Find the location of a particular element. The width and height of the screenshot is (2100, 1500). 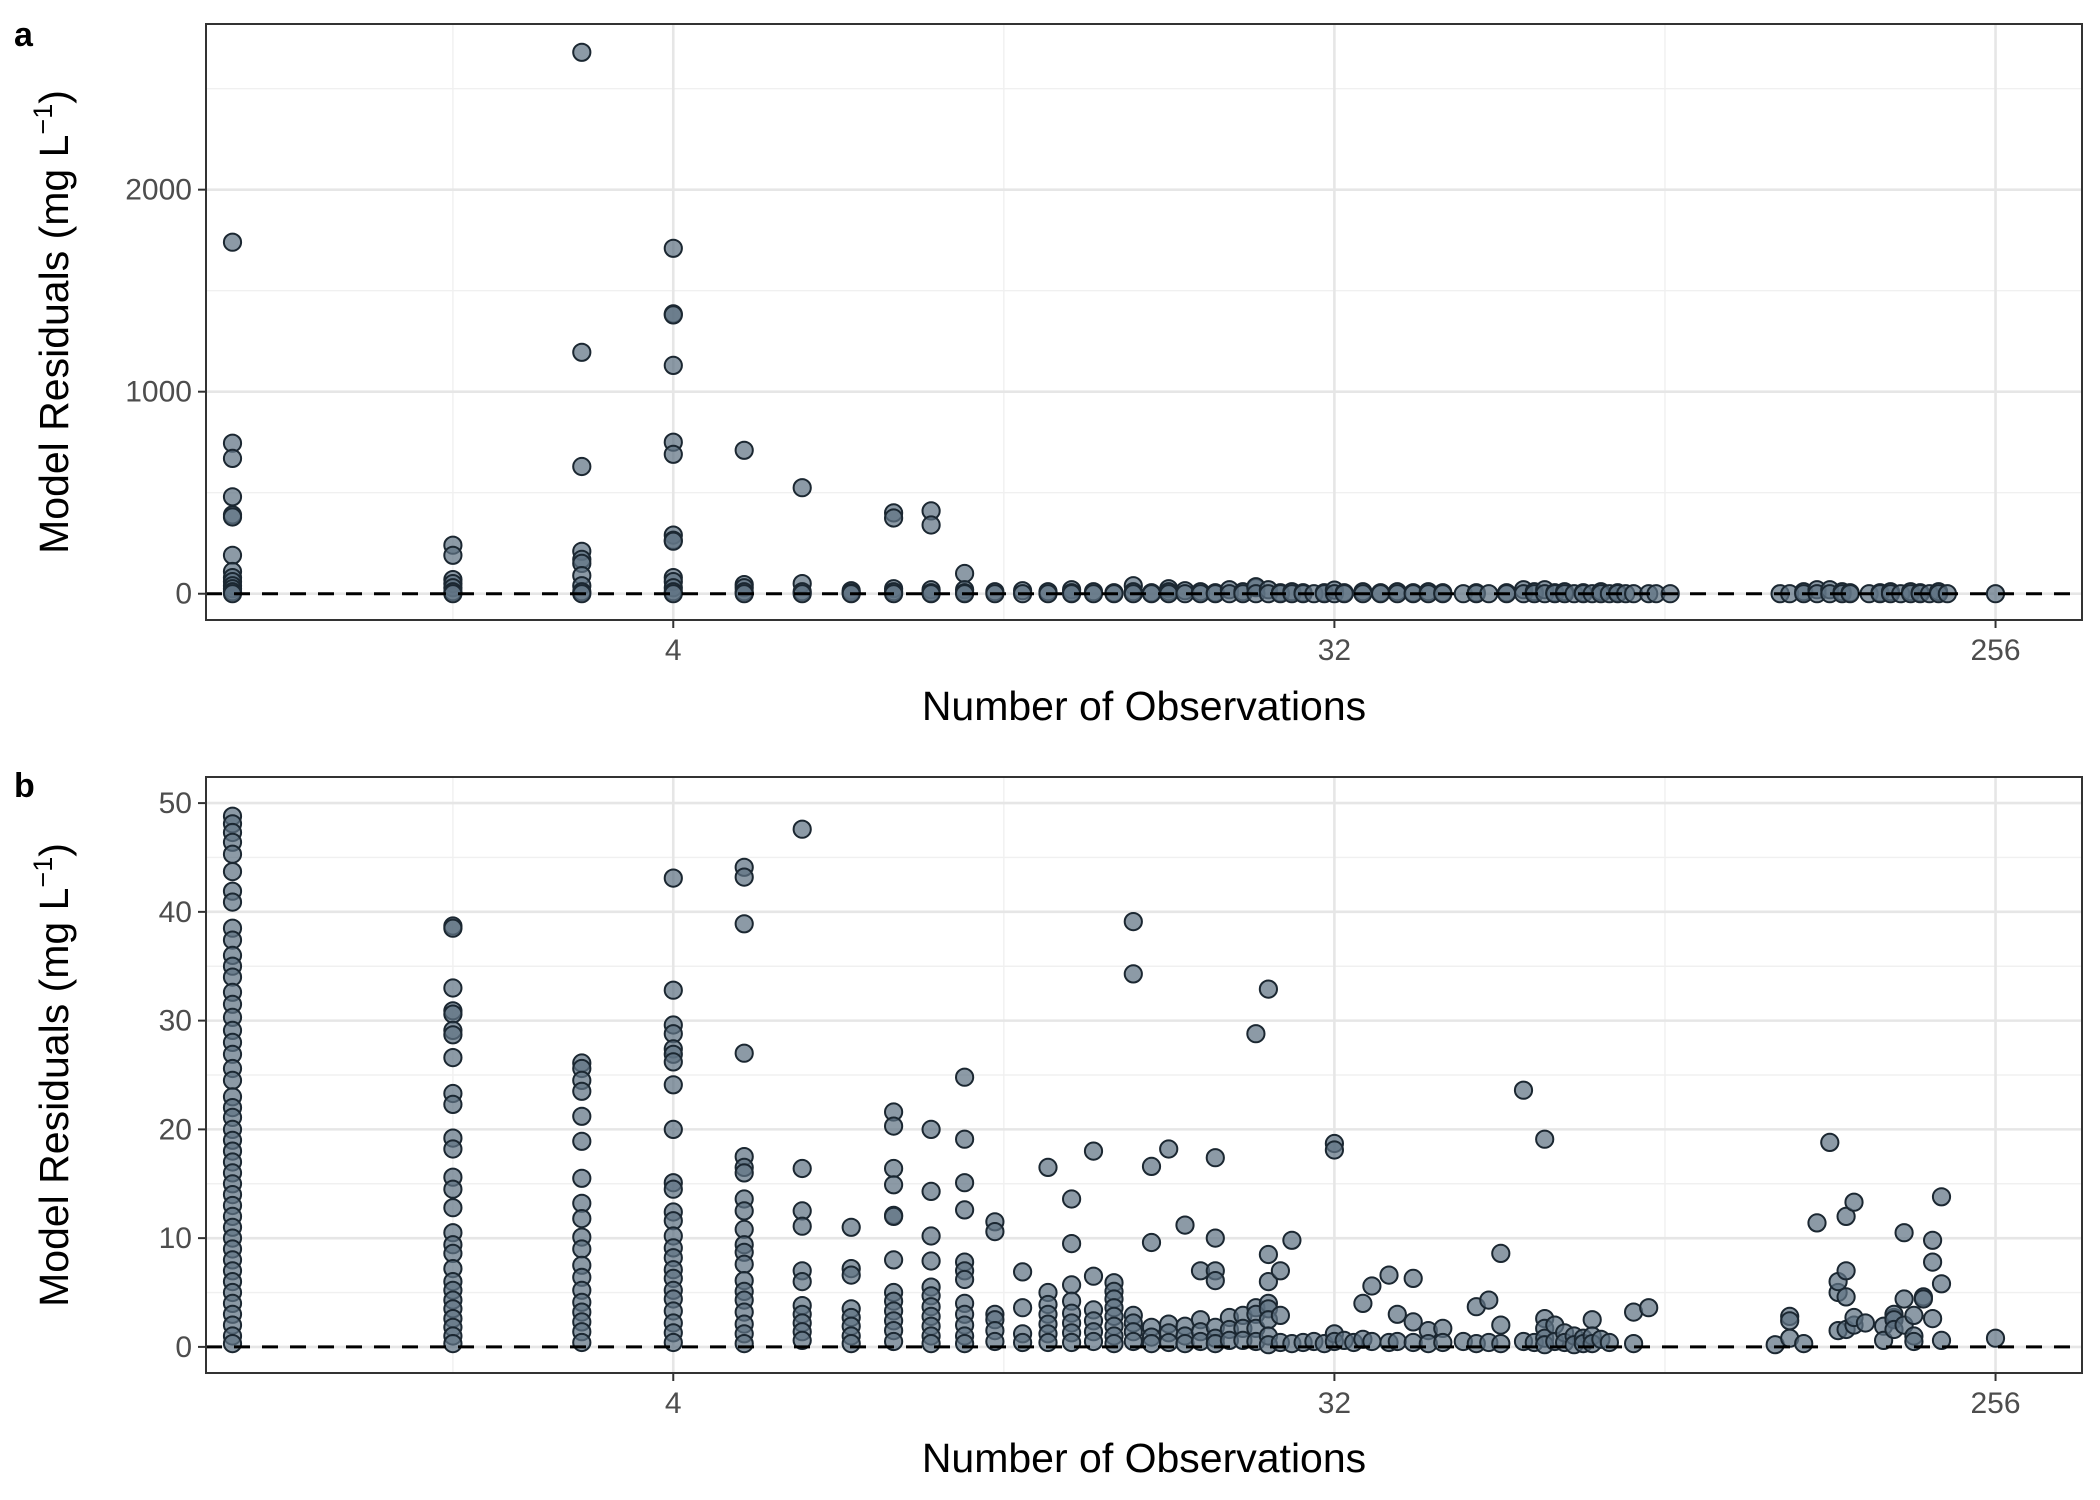

y-tick-label: 50 is located at coordinates (175, 803).